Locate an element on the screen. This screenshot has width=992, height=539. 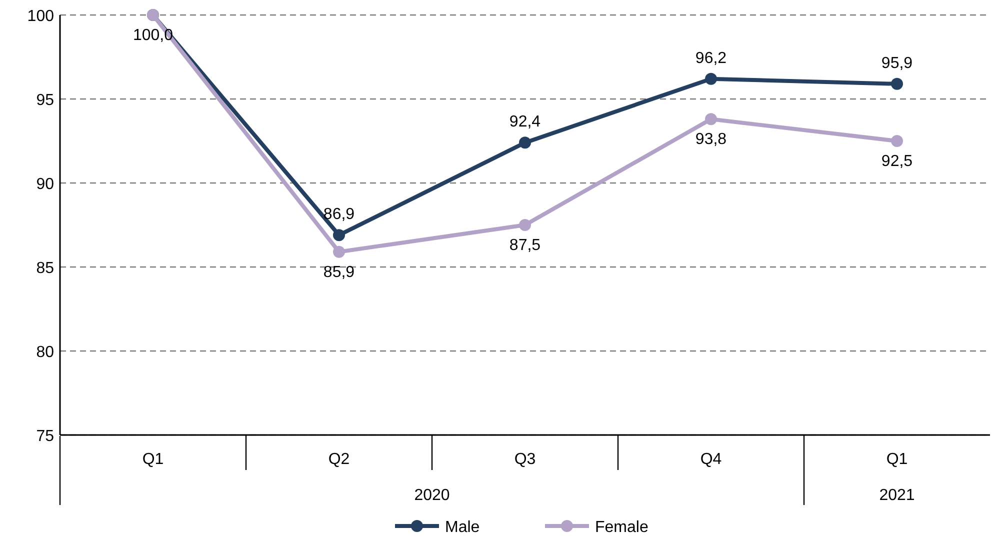
text: 2020 is located at coordinates (432, 495).